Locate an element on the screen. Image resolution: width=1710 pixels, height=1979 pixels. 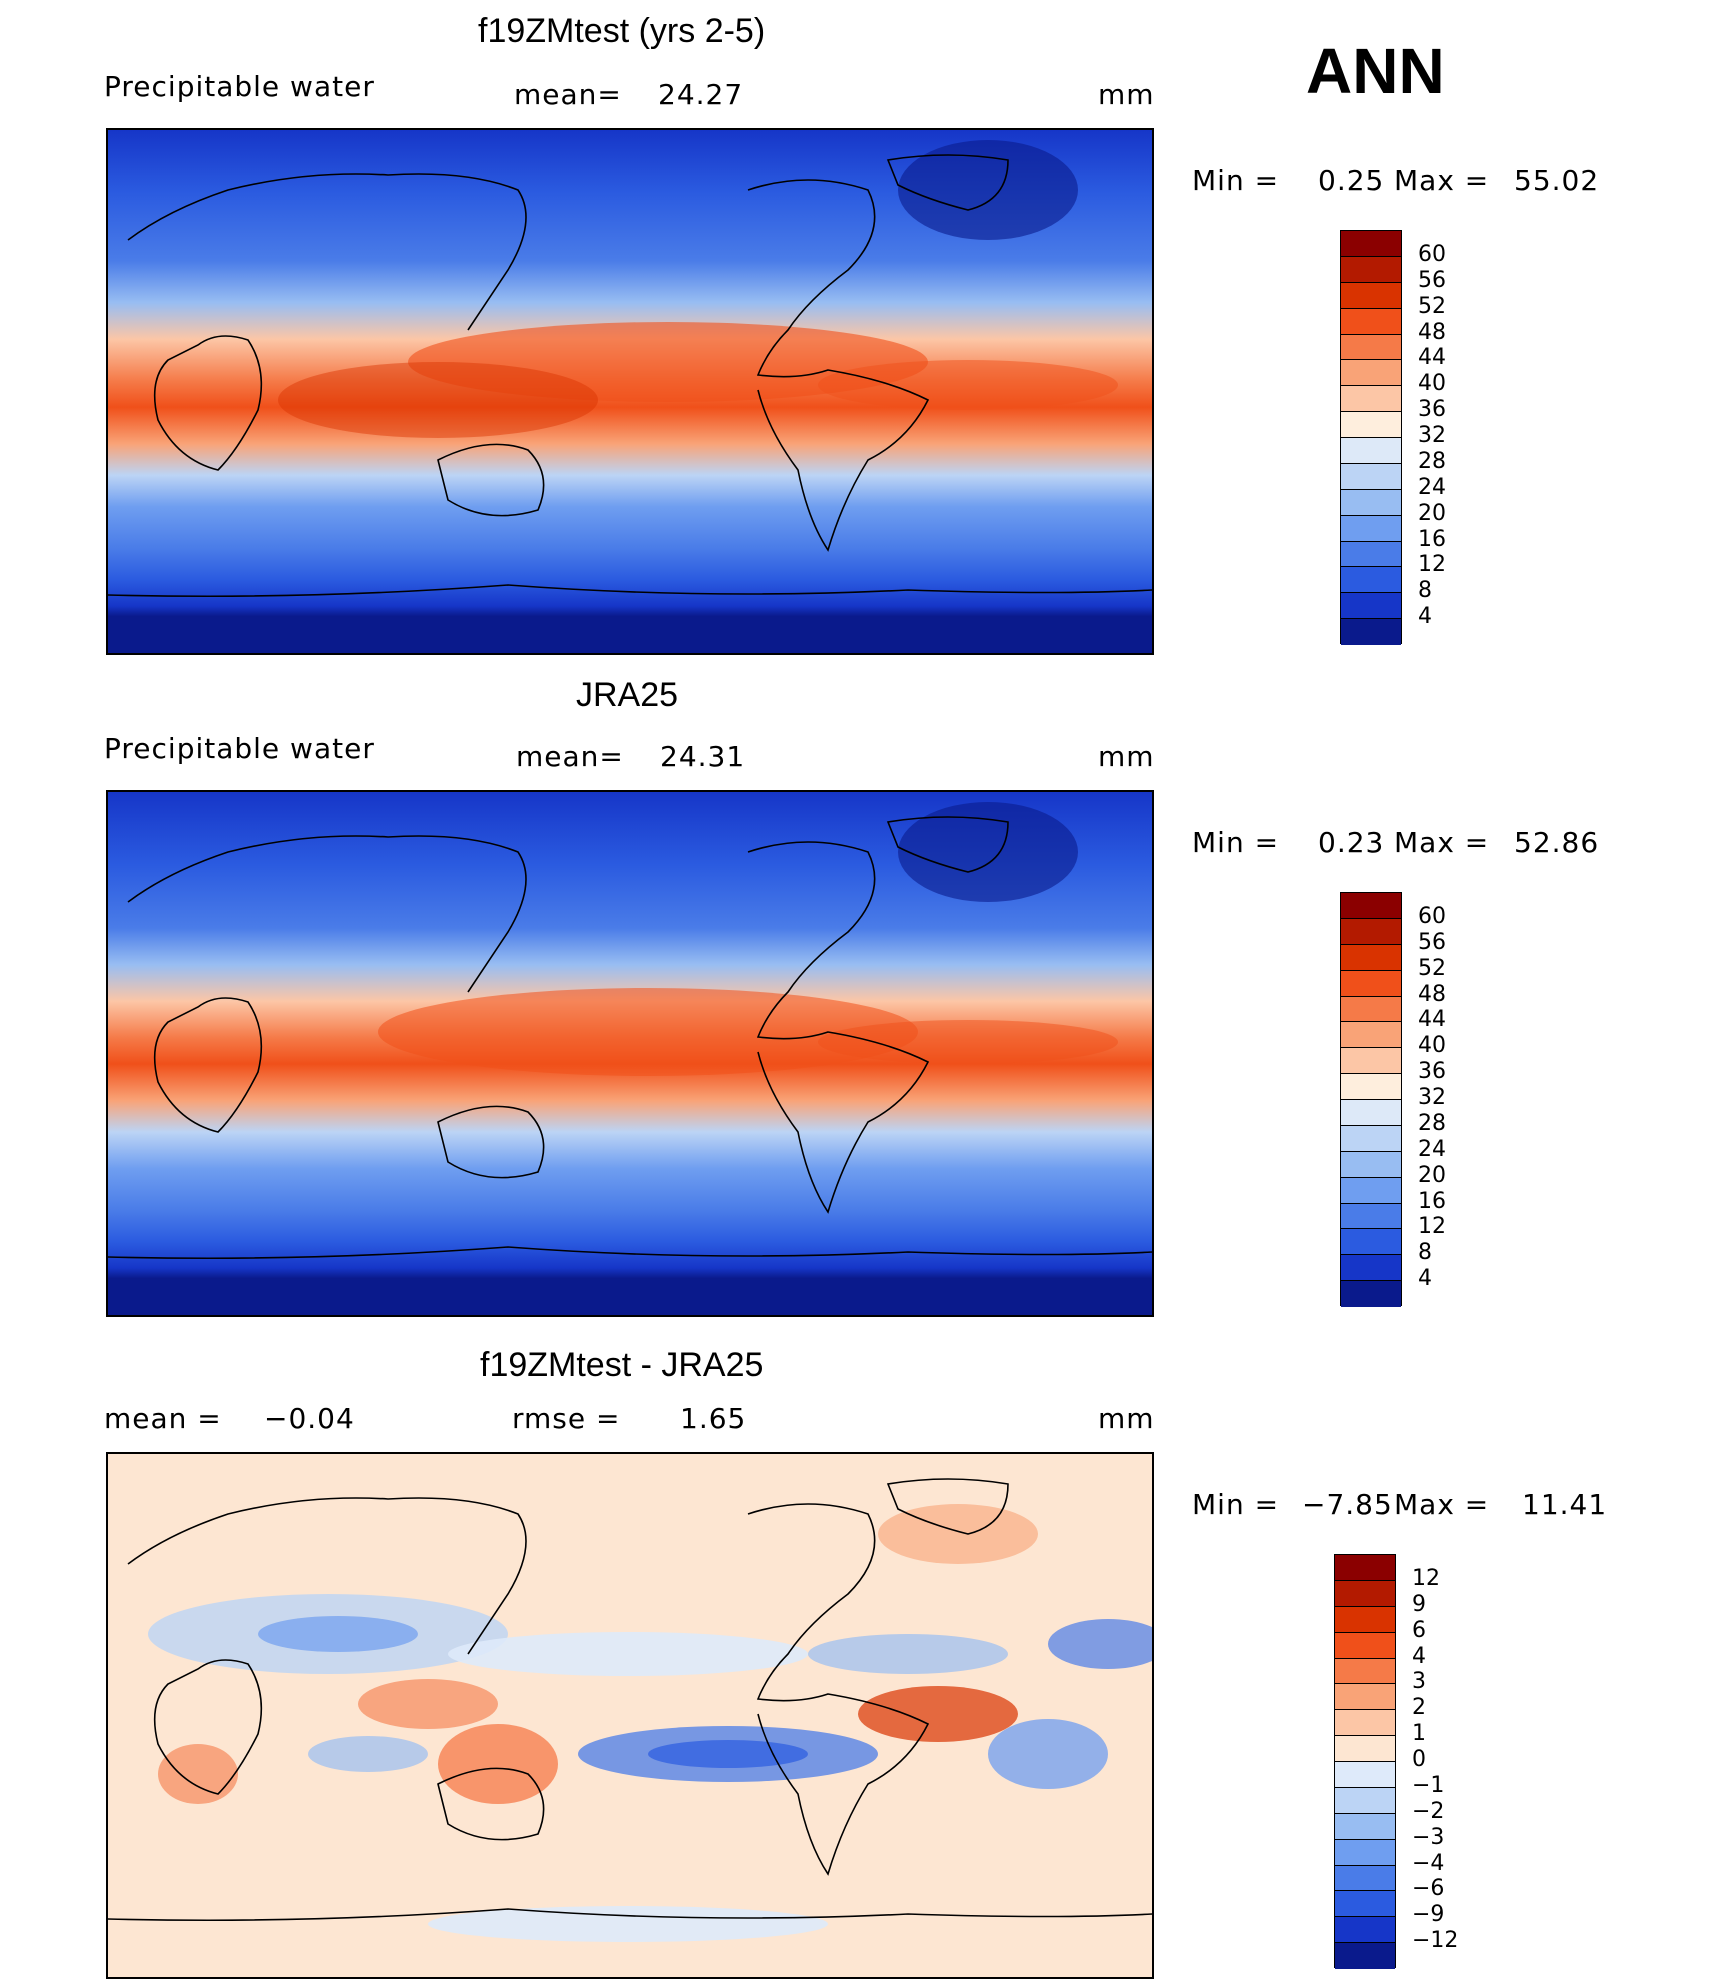
range-min-value-obs: 0.23 is located at coordinates (1351, 842).